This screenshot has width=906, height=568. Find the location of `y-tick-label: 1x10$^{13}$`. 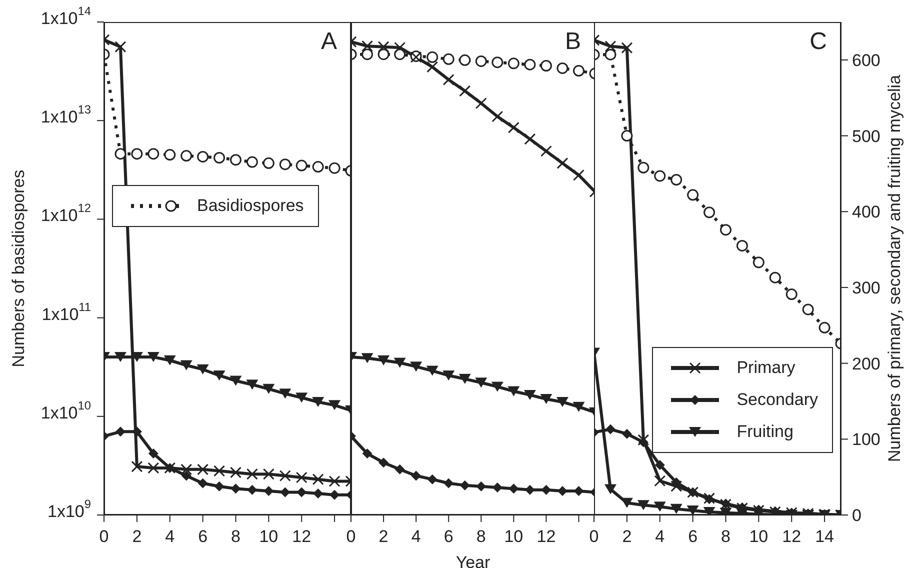

y-tick-label: 1x10$^{13}$ is located at coordinates (66, 114).